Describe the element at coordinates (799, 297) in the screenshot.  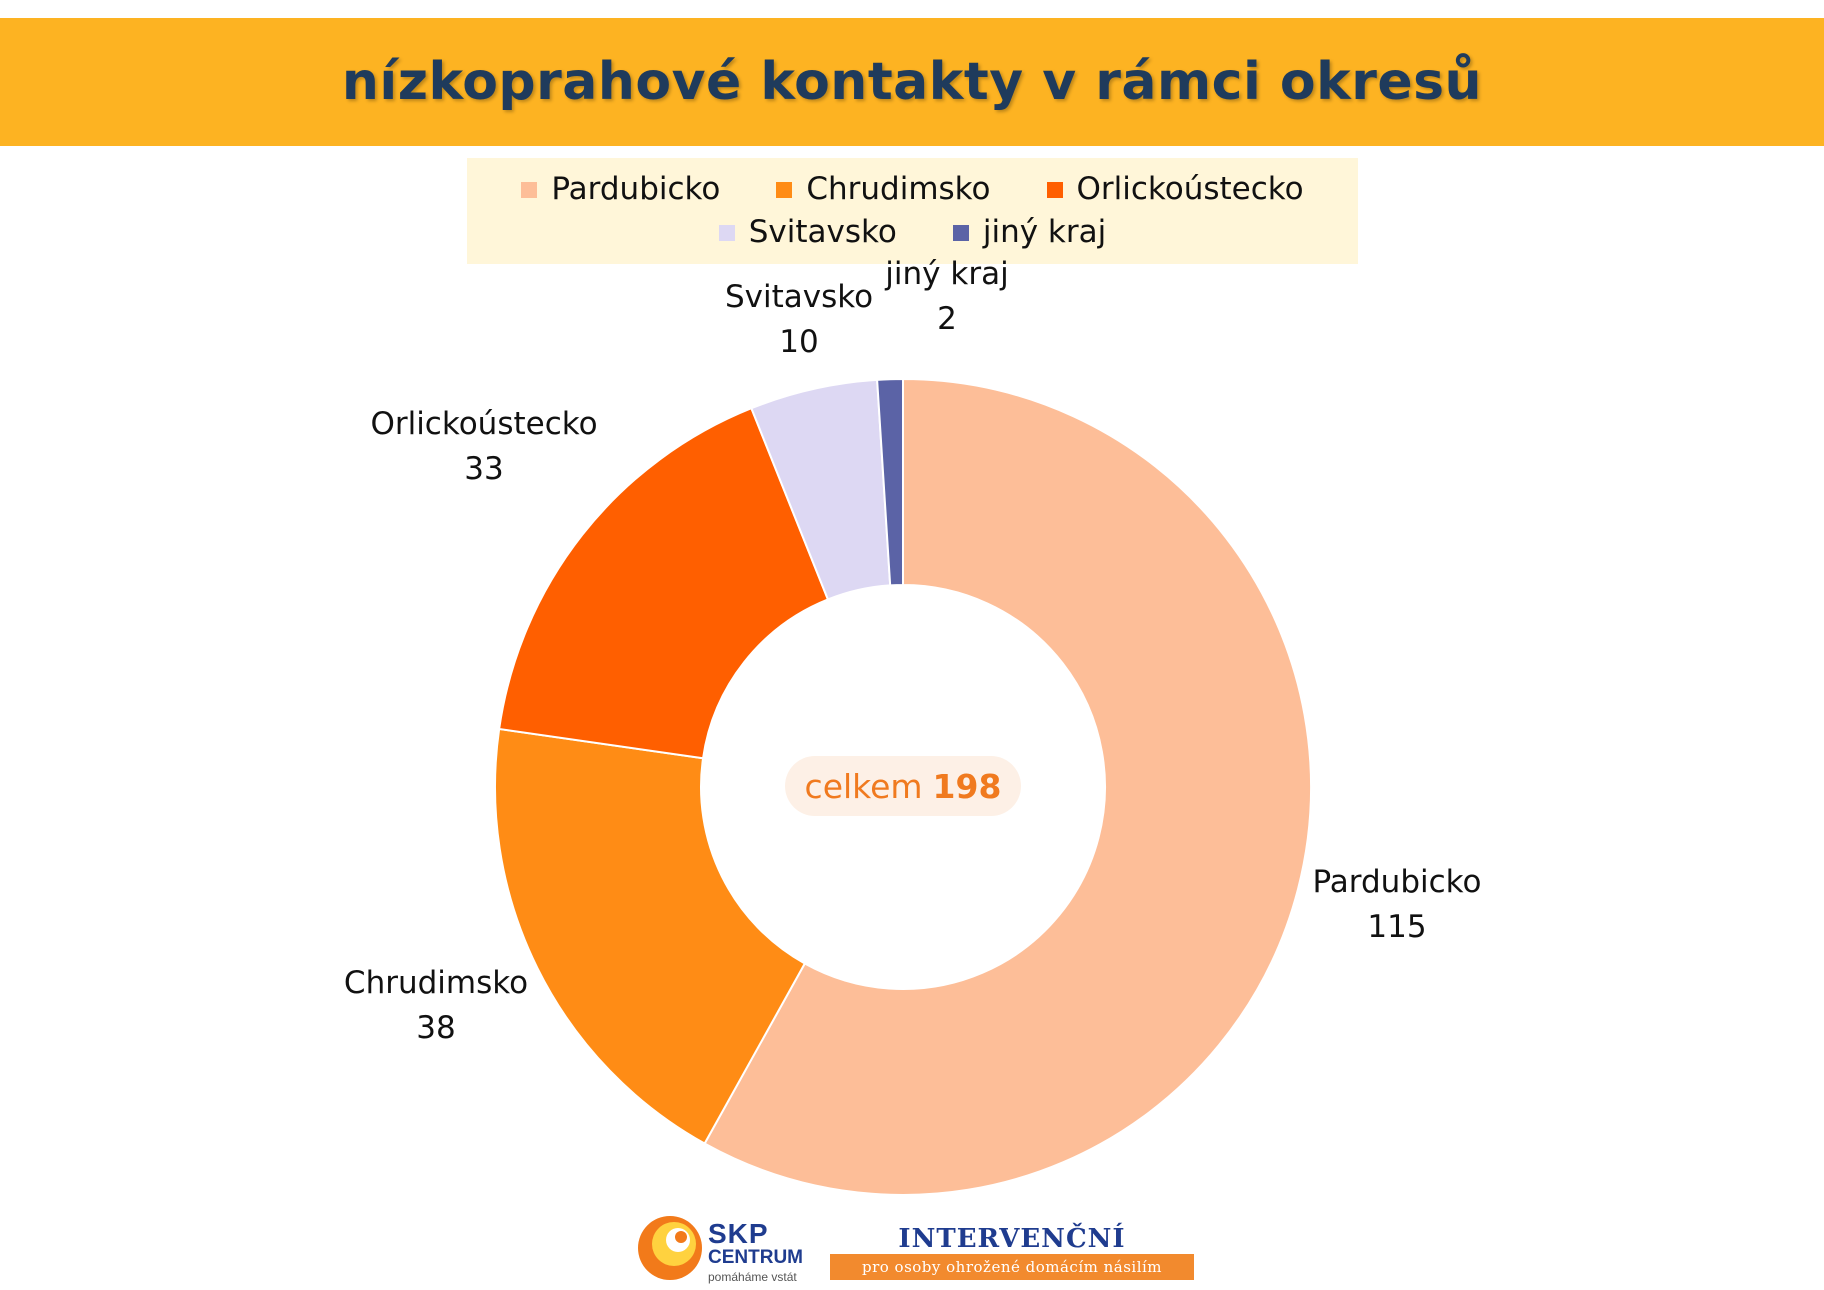
I see `slice-label-name: Svitavsko` at that location.